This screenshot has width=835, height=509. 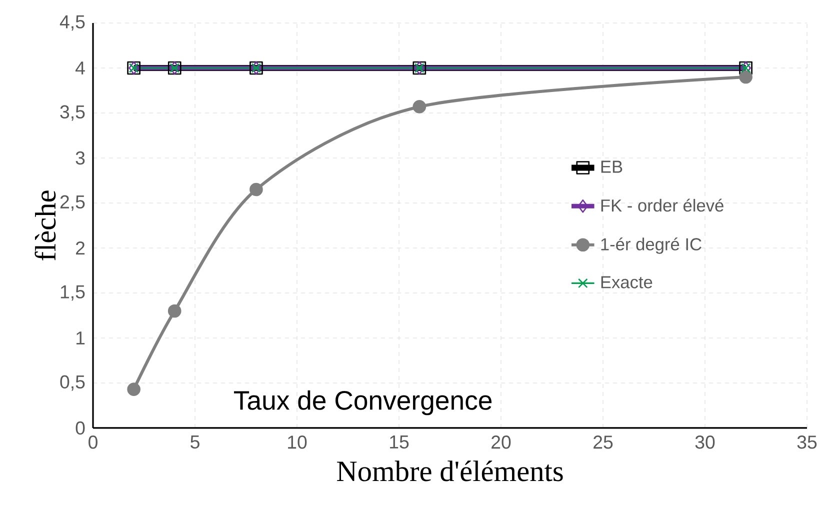 I want to click on y-tick-label: 3, so click(x=80, y=158).